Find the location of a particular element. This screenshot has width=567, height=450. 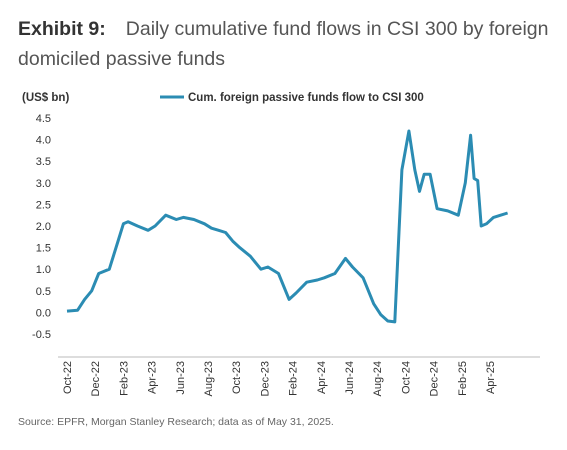

y-tick-label: -0.5 is located at coordinates (41, 335).